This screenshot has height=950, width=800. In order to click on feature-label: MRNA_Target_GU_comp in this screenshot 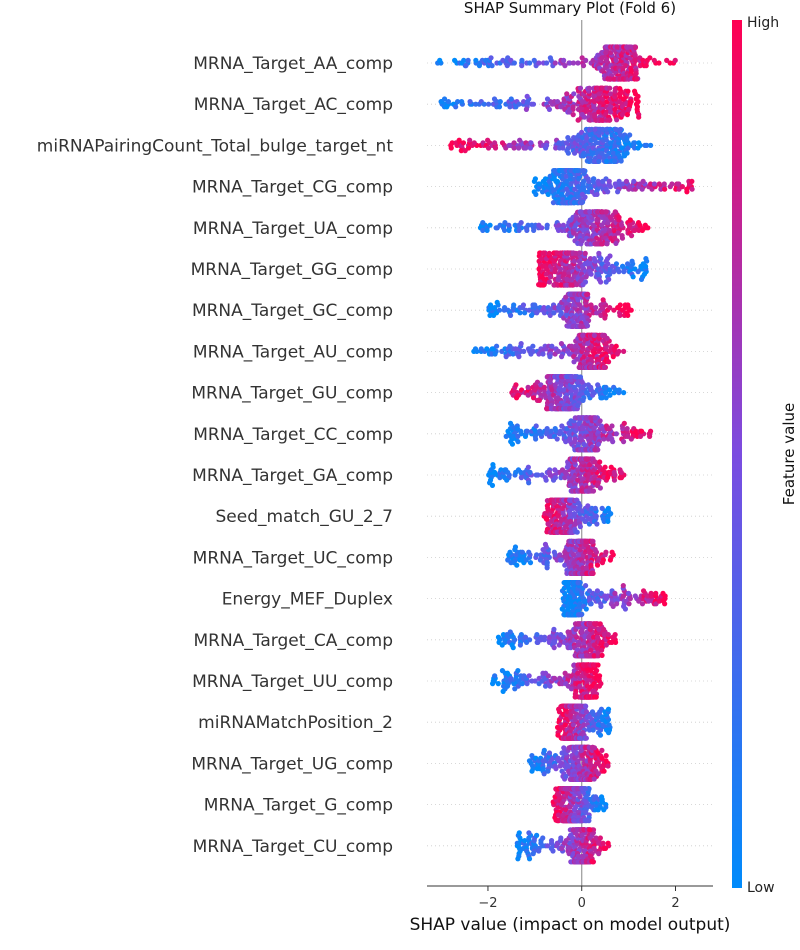, I will do `click(292, 394)`.